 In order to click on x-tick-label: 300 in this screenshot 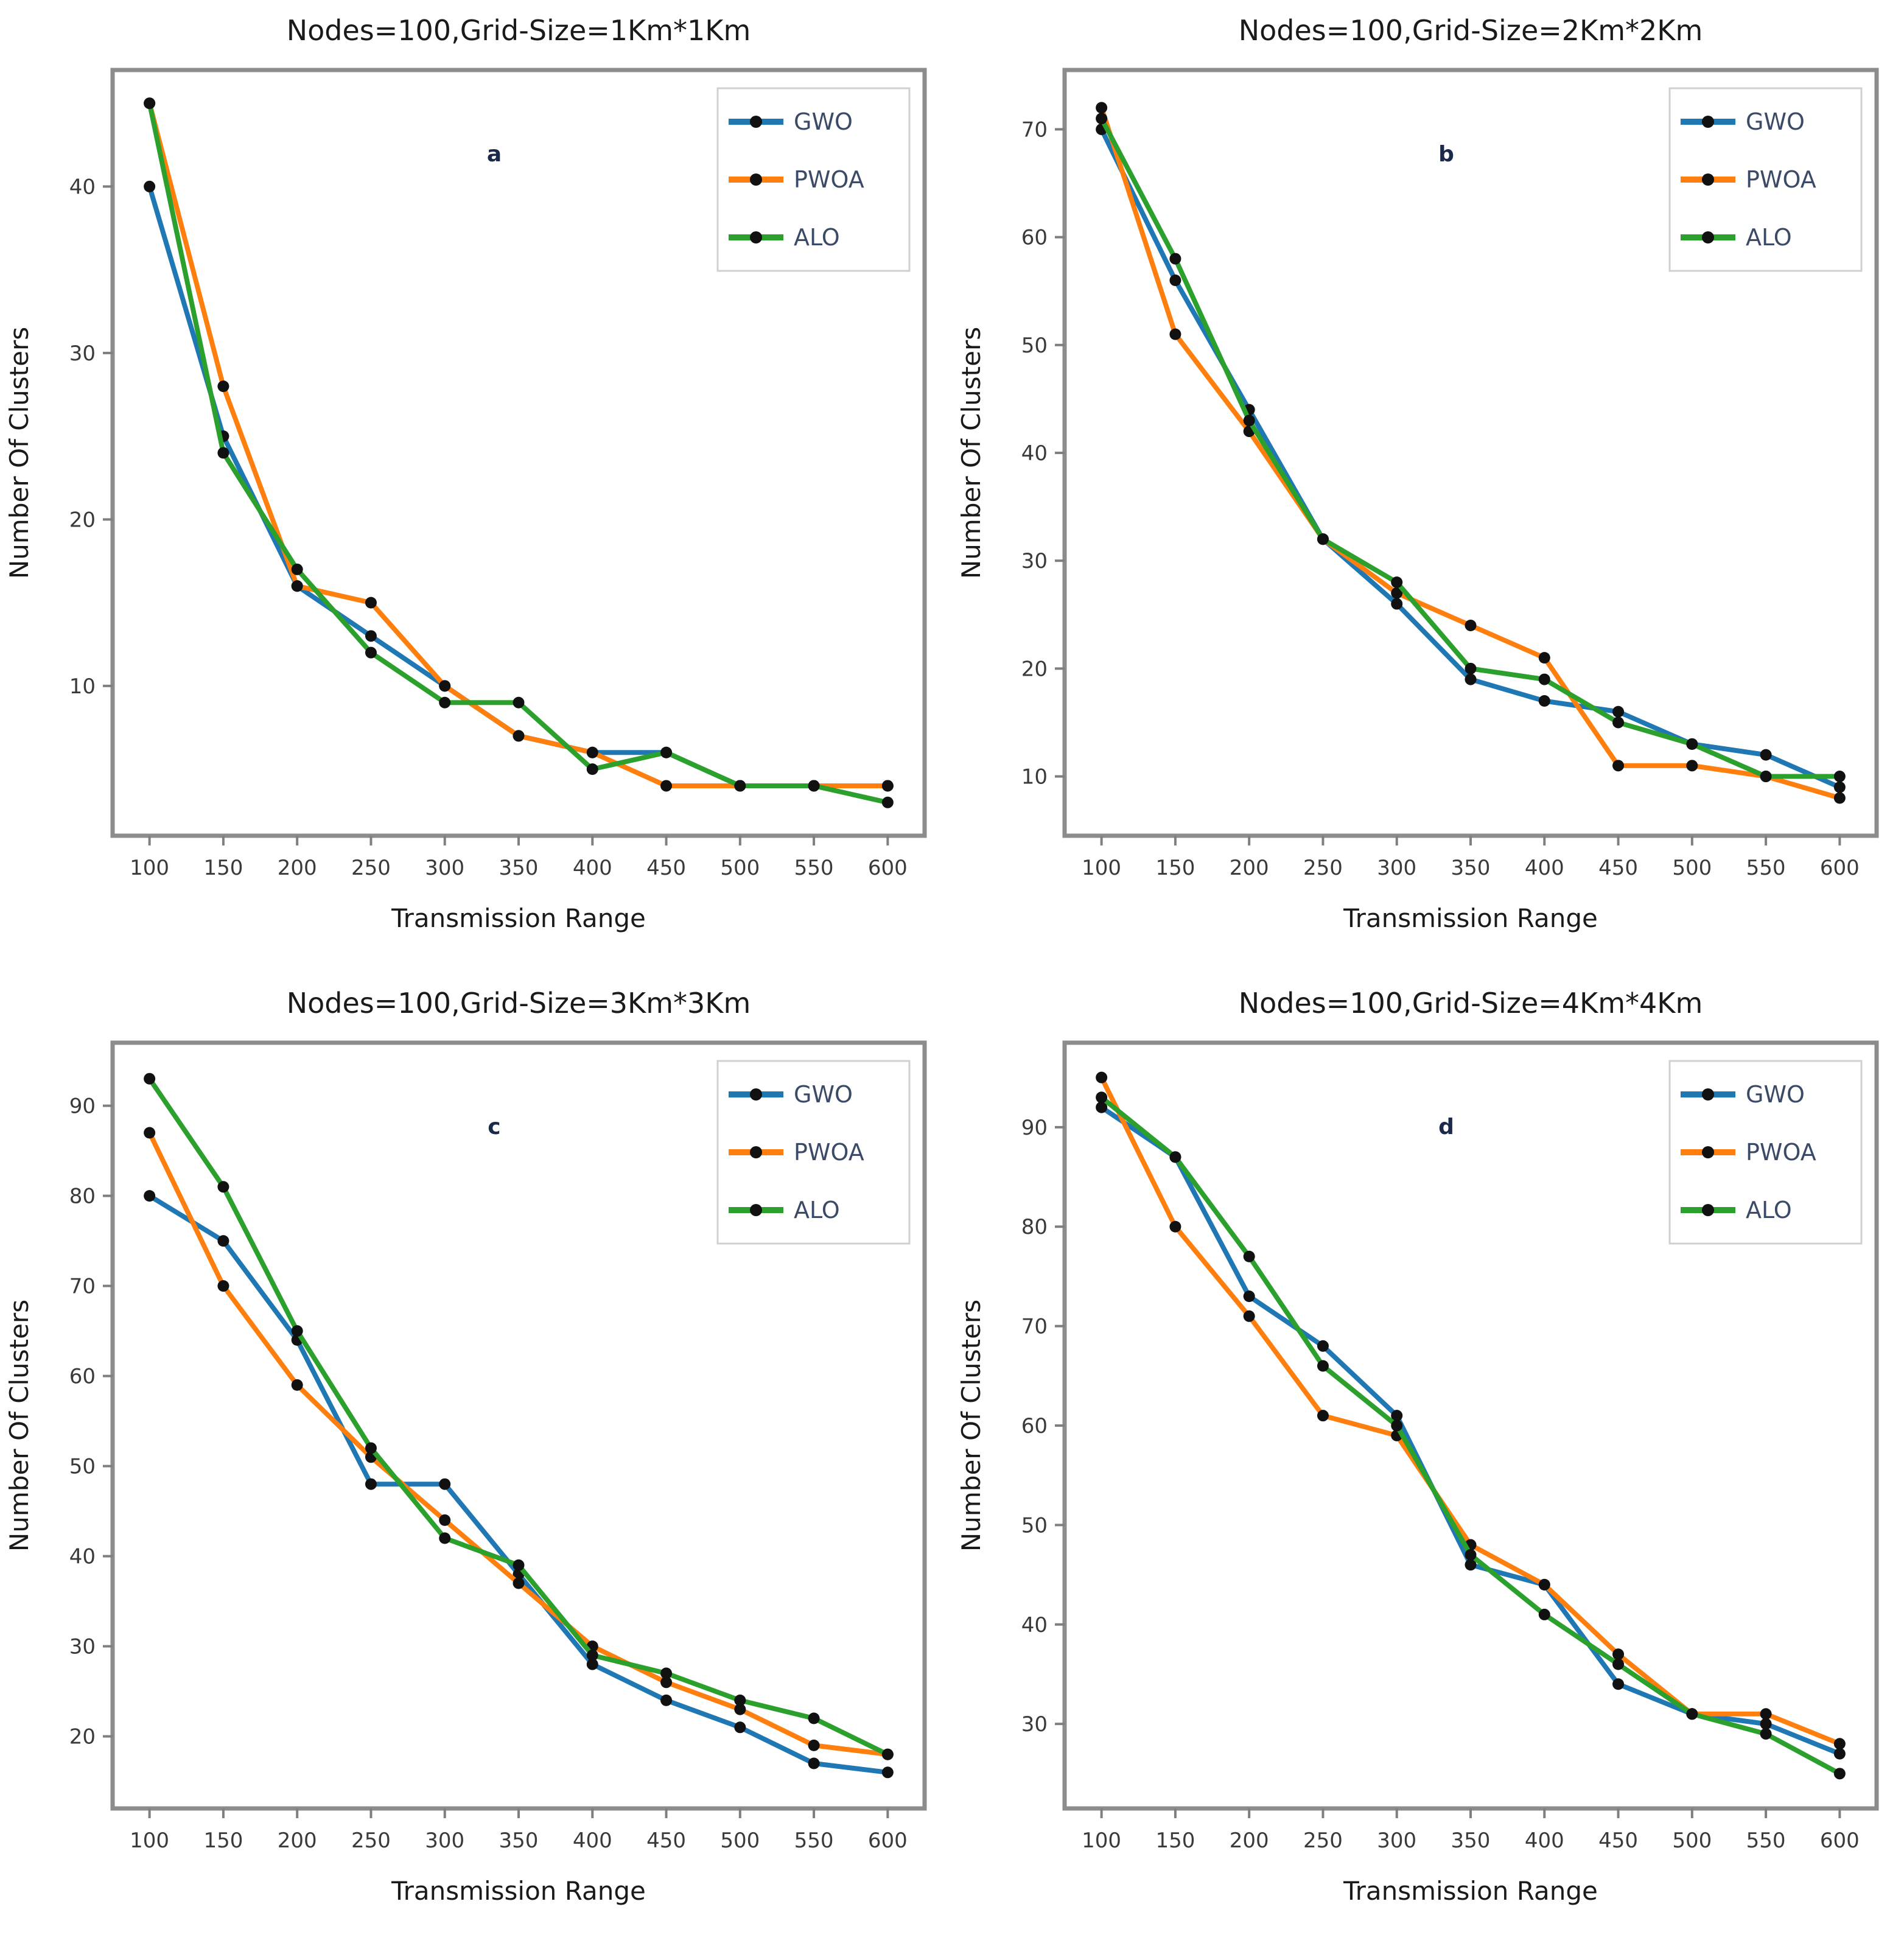, I will do `click(1396, 1841)`.